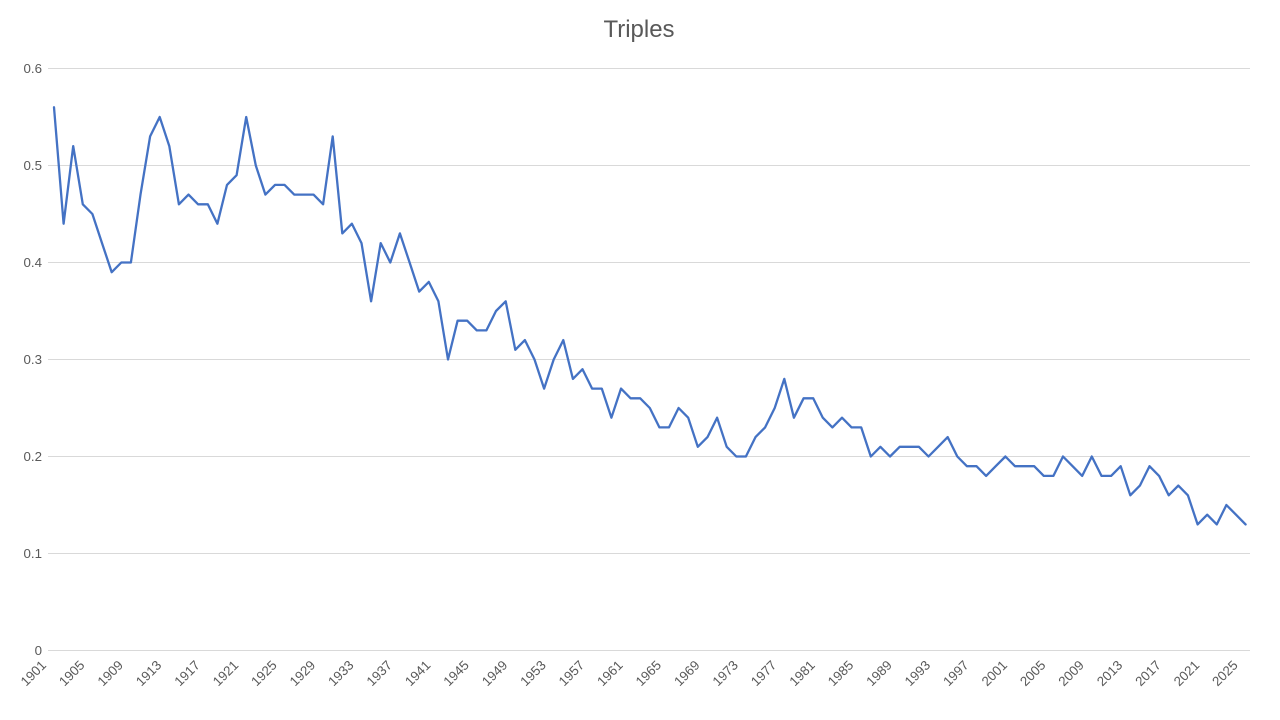 The height and width of the screenshot is (720, 1280). What do you see at coordinates (802, 674) in the screenshot?
I see `x-axis-label: 1981` at bounding box center [802, 674].